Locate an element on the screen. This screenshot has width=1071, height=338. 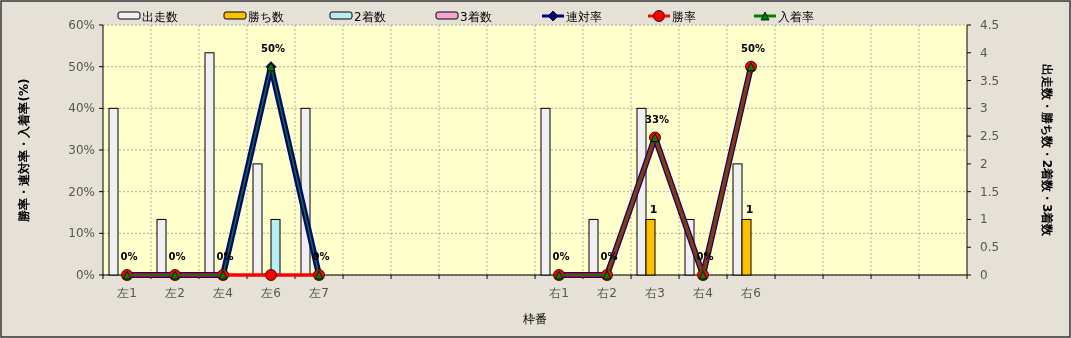
legend-label: 2着数 is located at coordinates (370, 17).